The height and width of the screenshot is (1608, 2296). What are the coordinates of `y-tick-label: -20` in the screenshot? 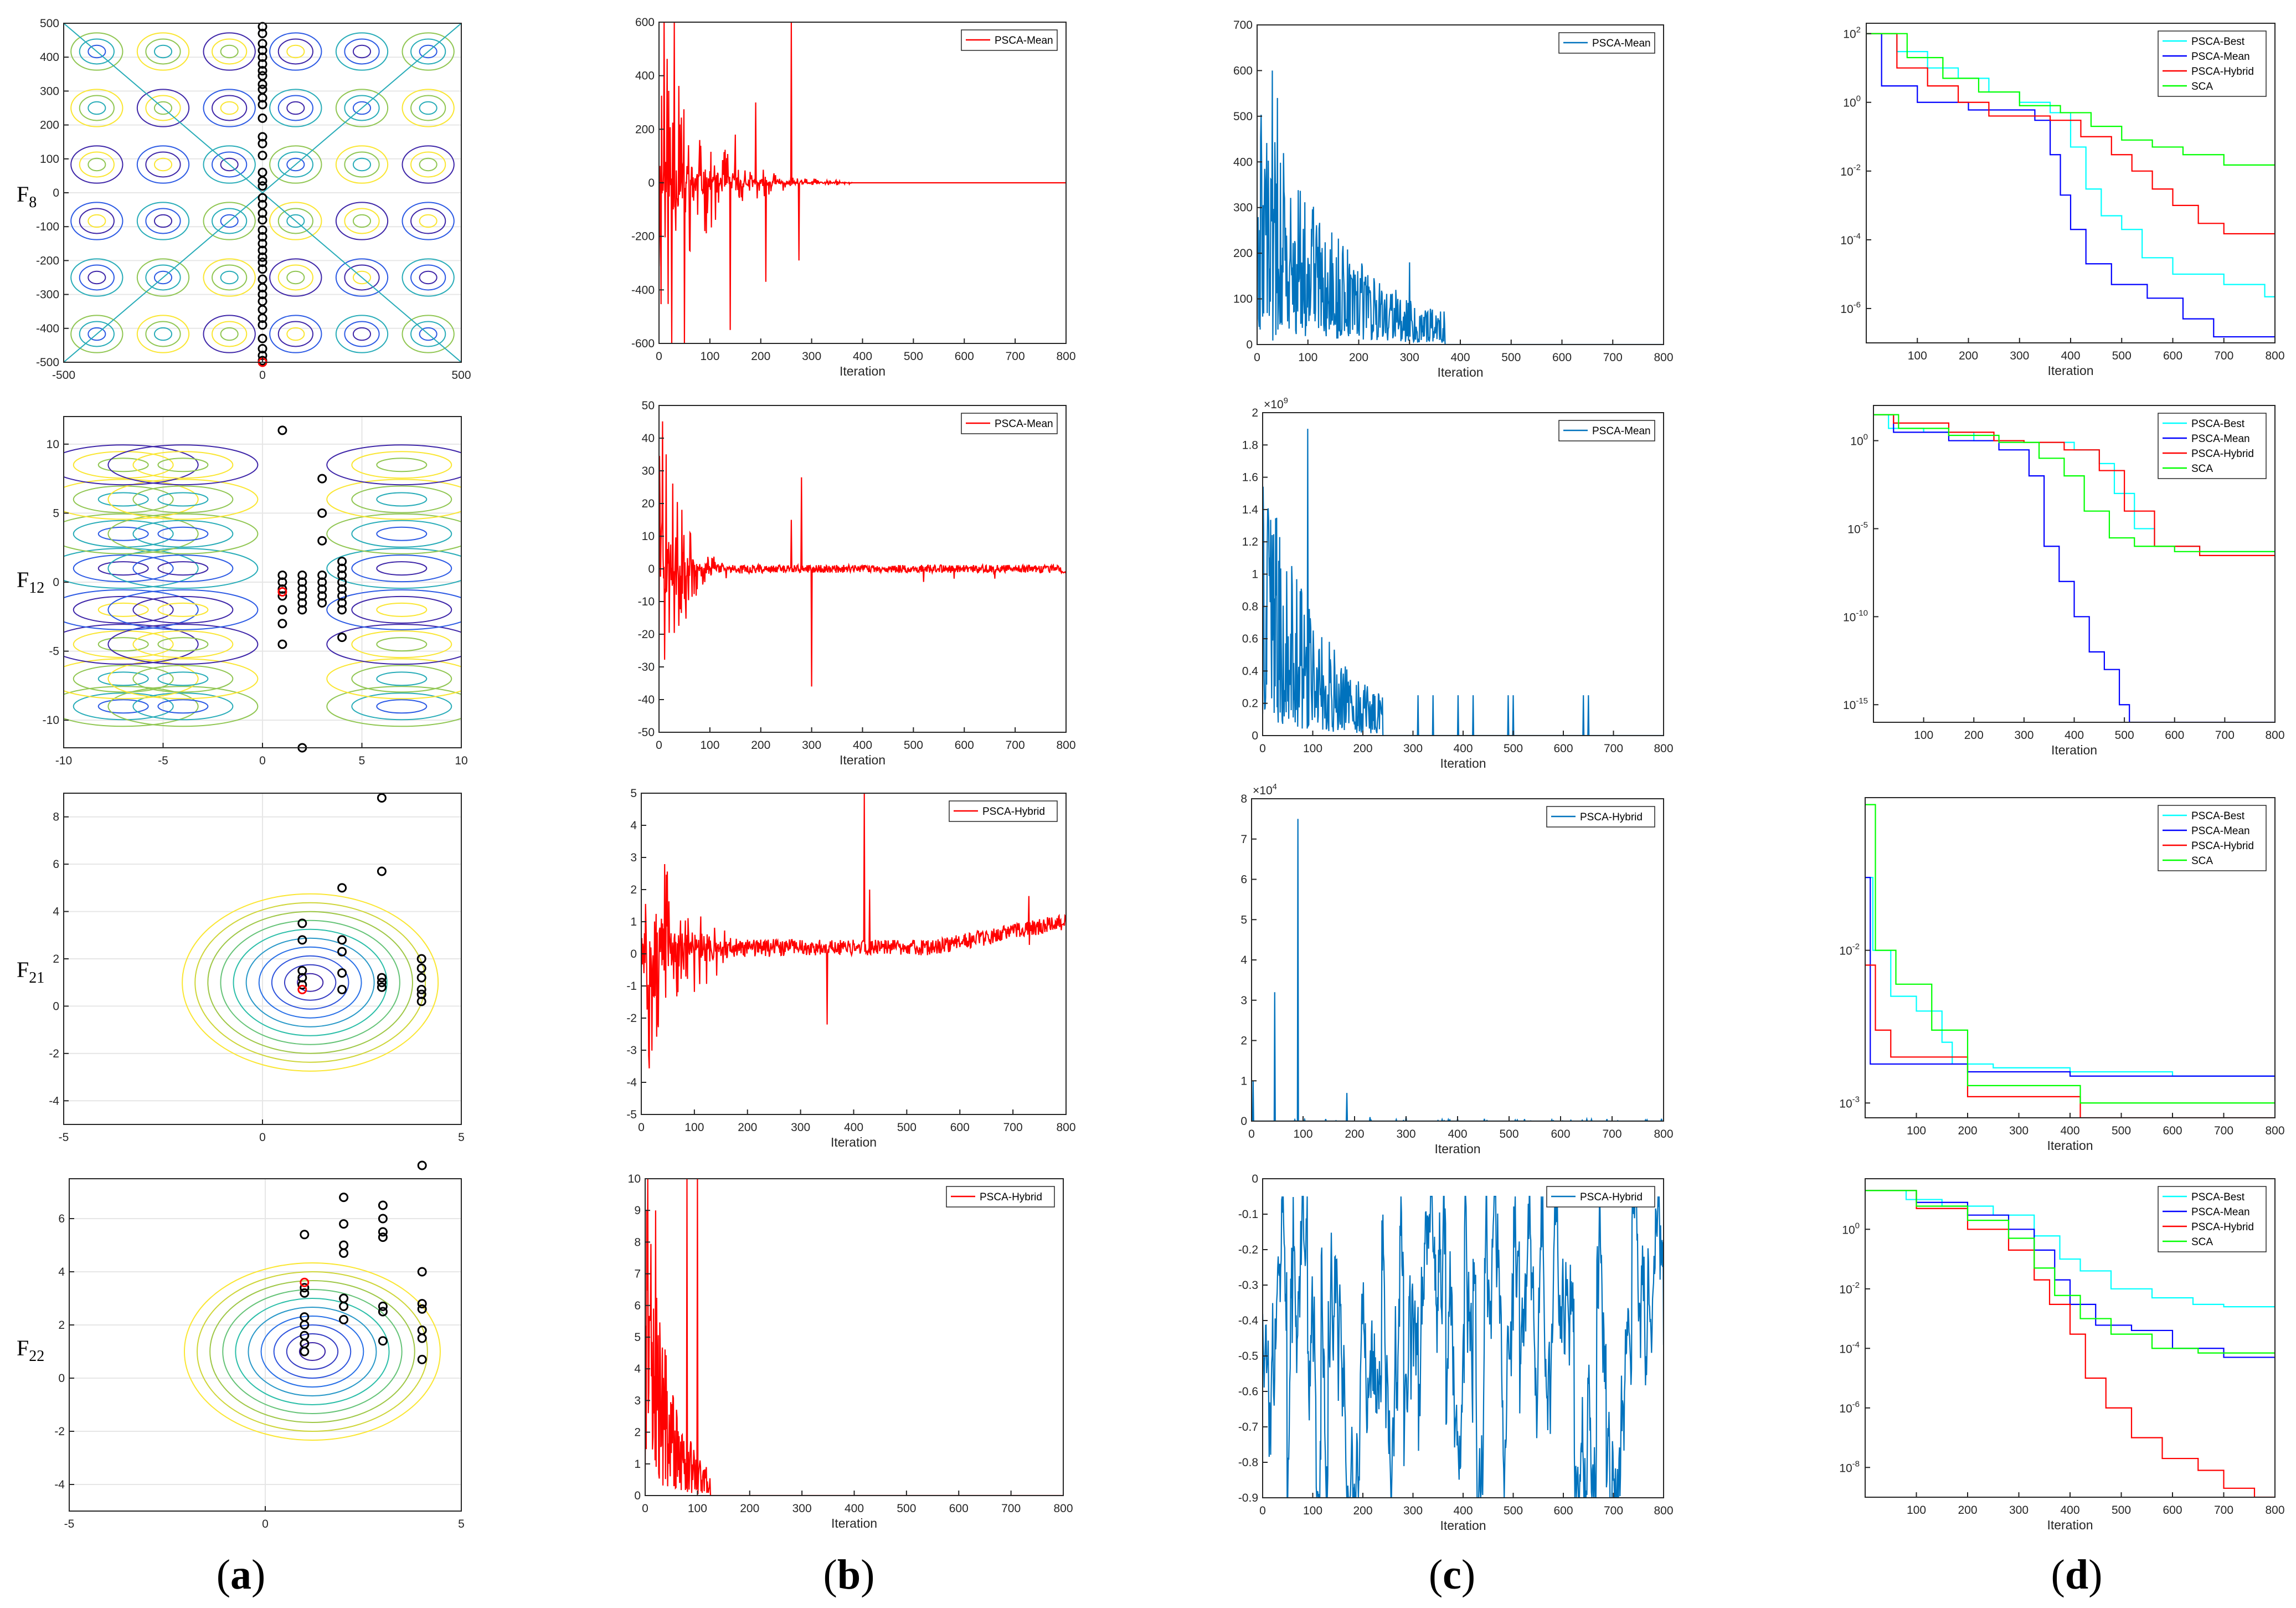 It's located at (646, 635).